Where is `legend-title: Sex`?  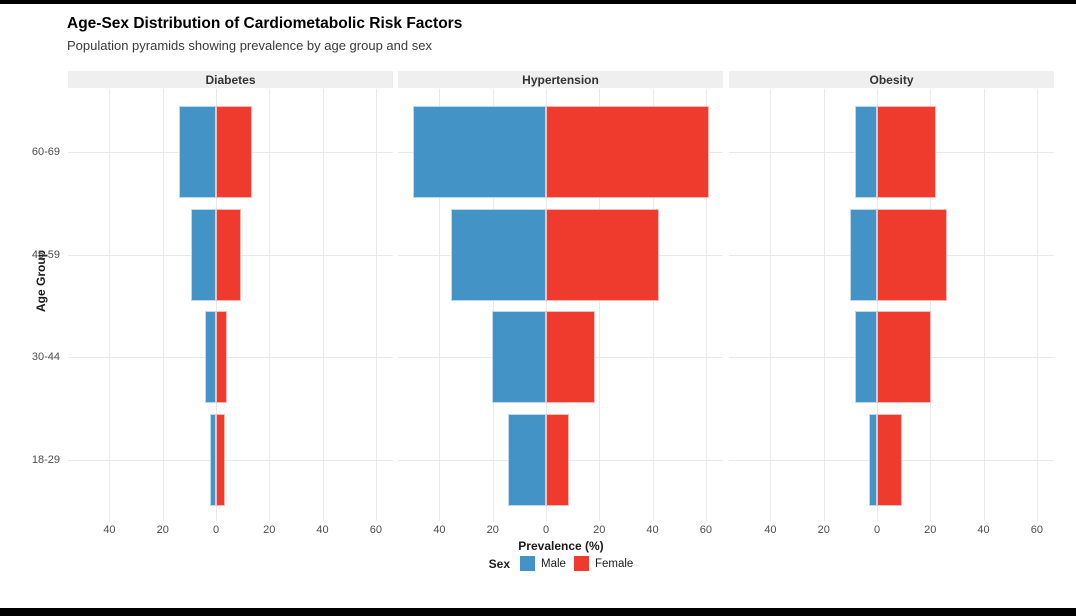
legend-title: Sex is located at coordinates (499, 563).